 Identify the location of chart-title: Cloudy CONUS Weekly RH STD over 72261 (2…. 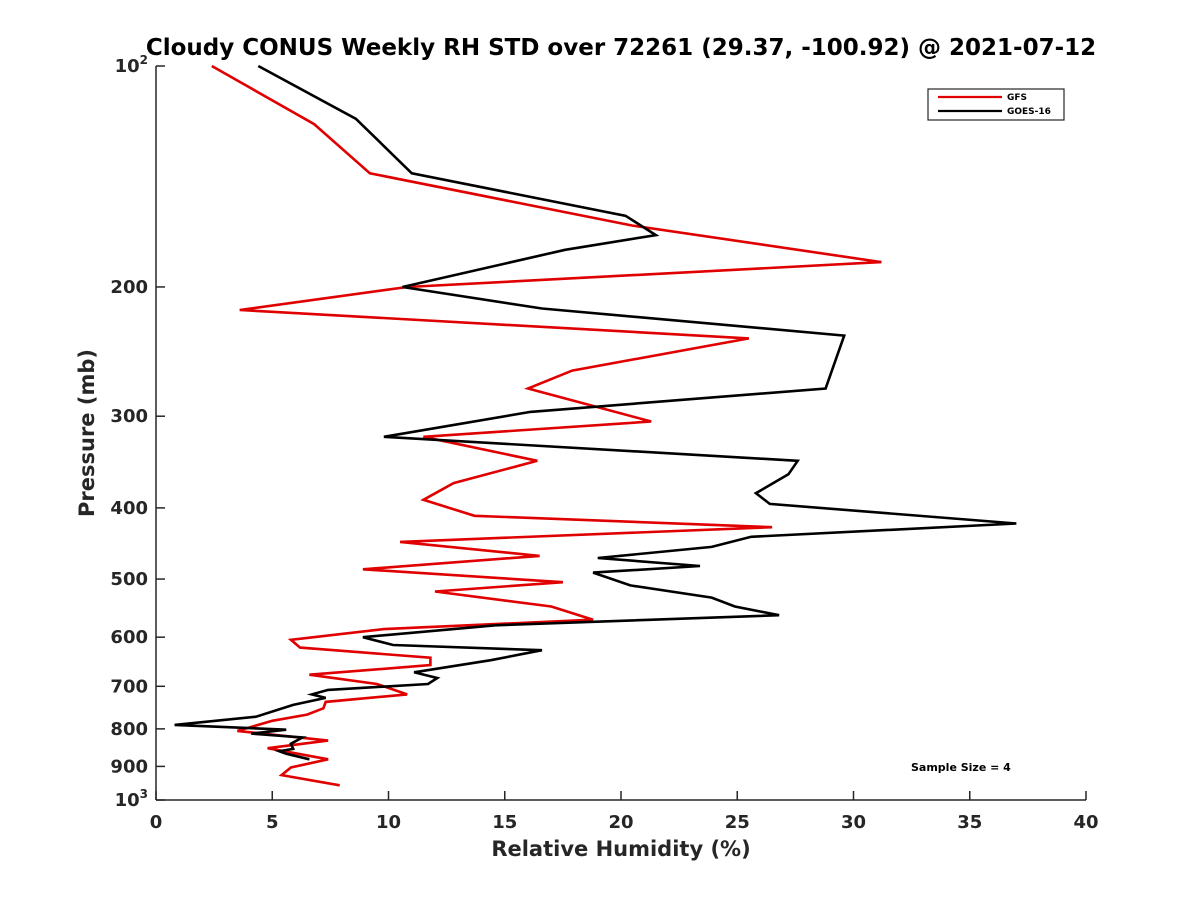
(621, 48).